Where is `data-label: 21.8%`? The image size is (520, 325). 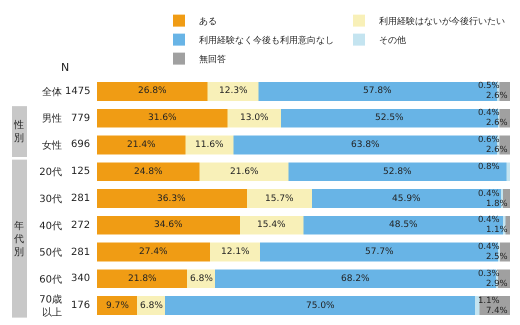
data-label: 21.8% is located at coordinates (143, 279).